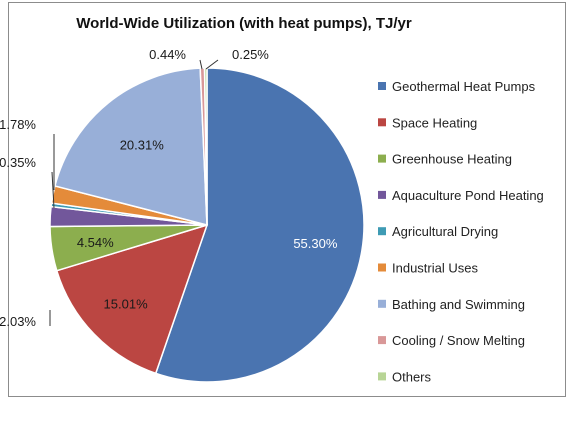  What do you see at coordinates (250, 54) in the screenshot?
I see `data-label-others: 0.25%` at bounding box center [250, 54].